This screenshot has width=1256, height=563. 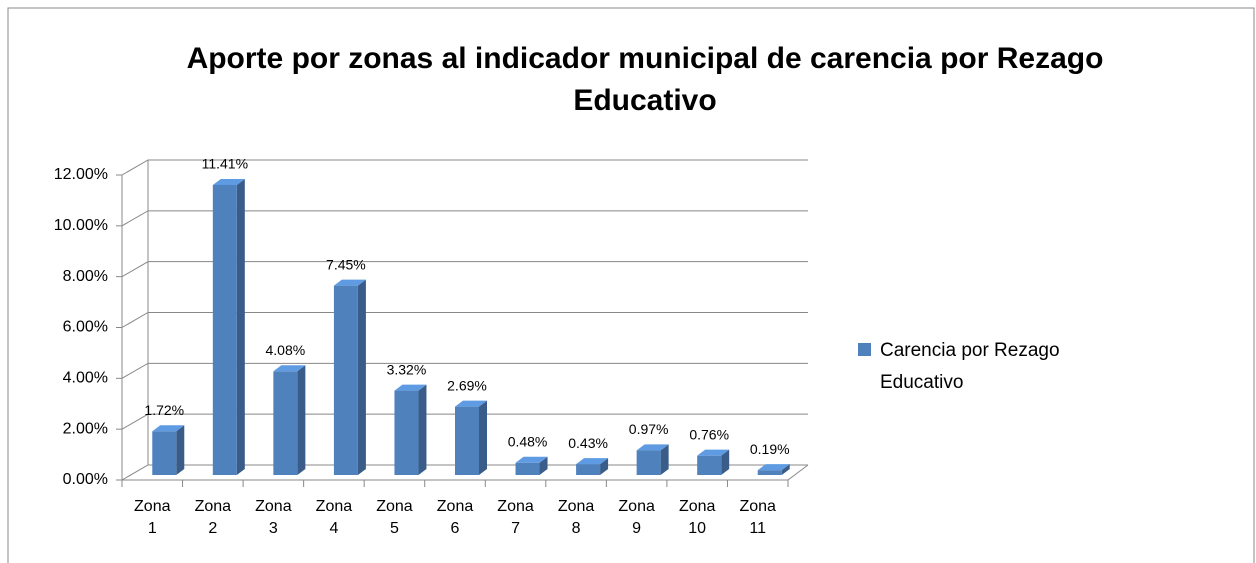 What do you see at coordinates (528, 442) in the screenshot?
I see `value-label: 0.48%` at bounding box center [528, 442].